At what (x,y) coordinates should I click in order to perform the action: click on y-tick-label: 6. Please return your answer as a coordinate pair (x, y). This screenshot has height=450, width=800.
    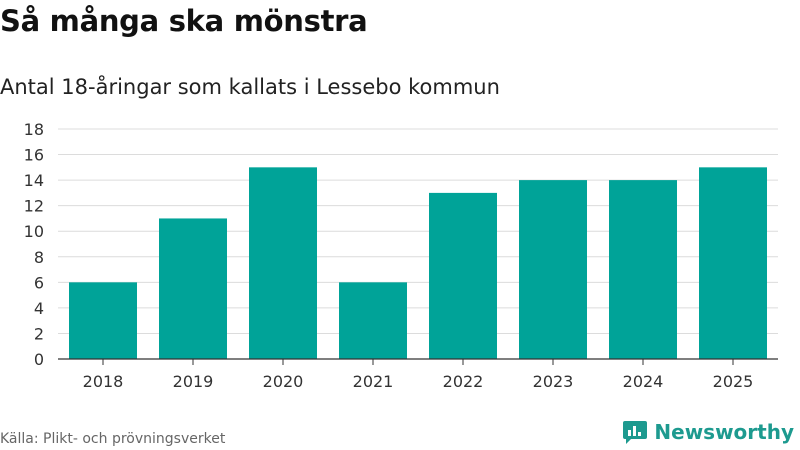
    Looking at the image, I should click on (39, 282).